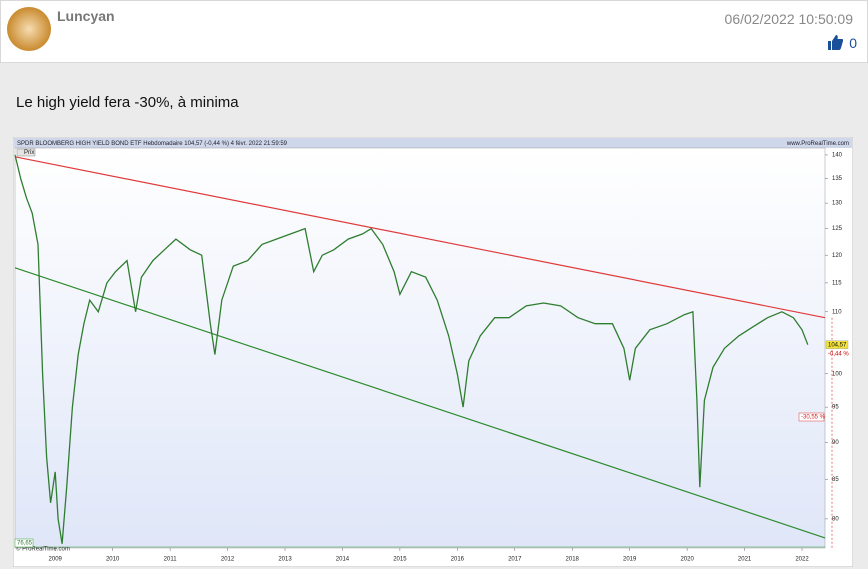 This screenshot has height=569, width=868. I want to click on legend-box, so click(26, 152).